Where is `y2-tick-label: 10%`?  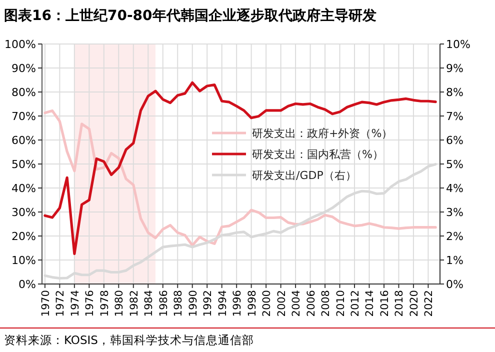
y2-tick-label: 10% is located at coordinates (458, 44).